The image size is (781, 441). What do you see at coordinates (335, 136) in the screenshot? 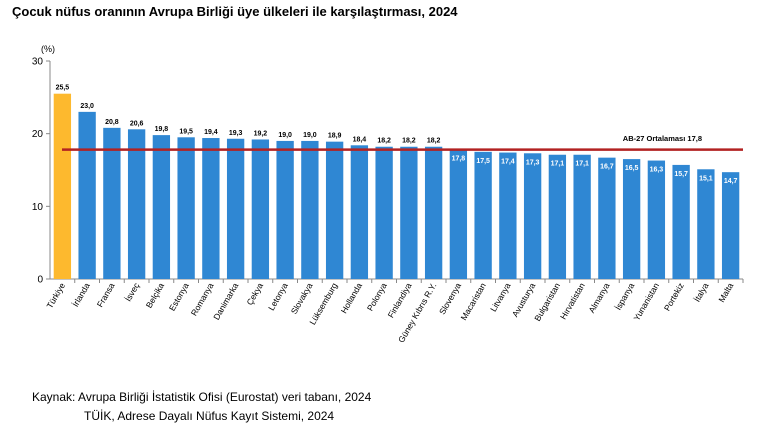
I see `bar-value-label: 18,9` at bounding box center [335, 136].